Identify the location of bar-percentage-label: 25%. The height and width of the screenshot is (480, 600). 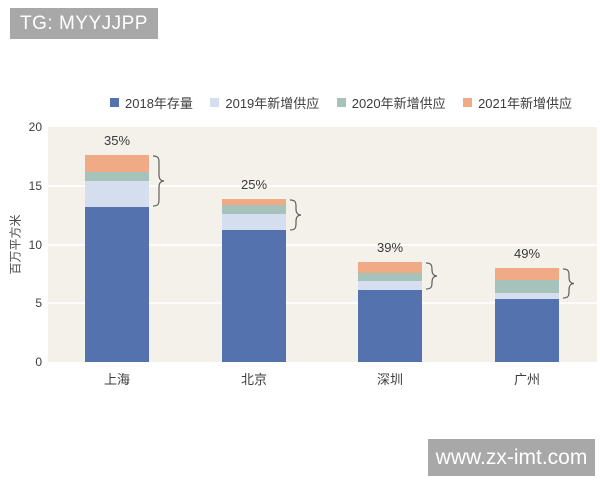
(254, 184).